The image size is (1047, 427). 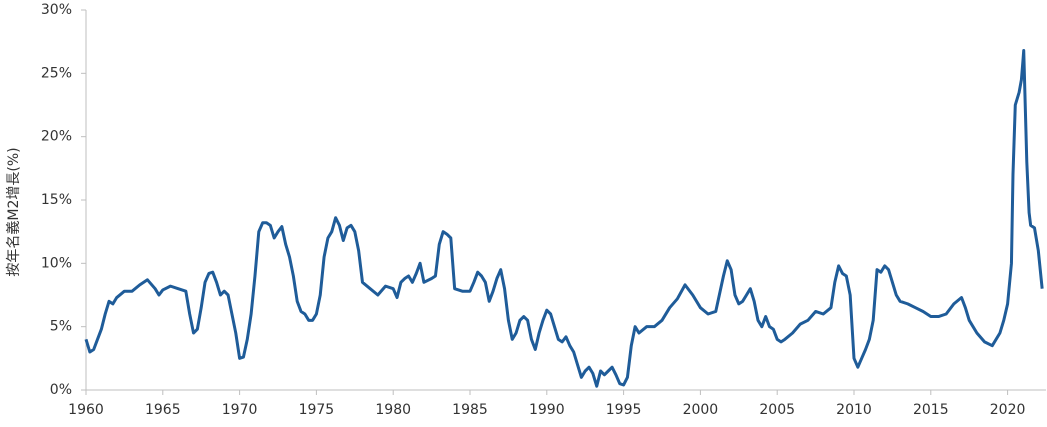 I want to click on y-tick-label: 5%, so click(x=61, y=327).